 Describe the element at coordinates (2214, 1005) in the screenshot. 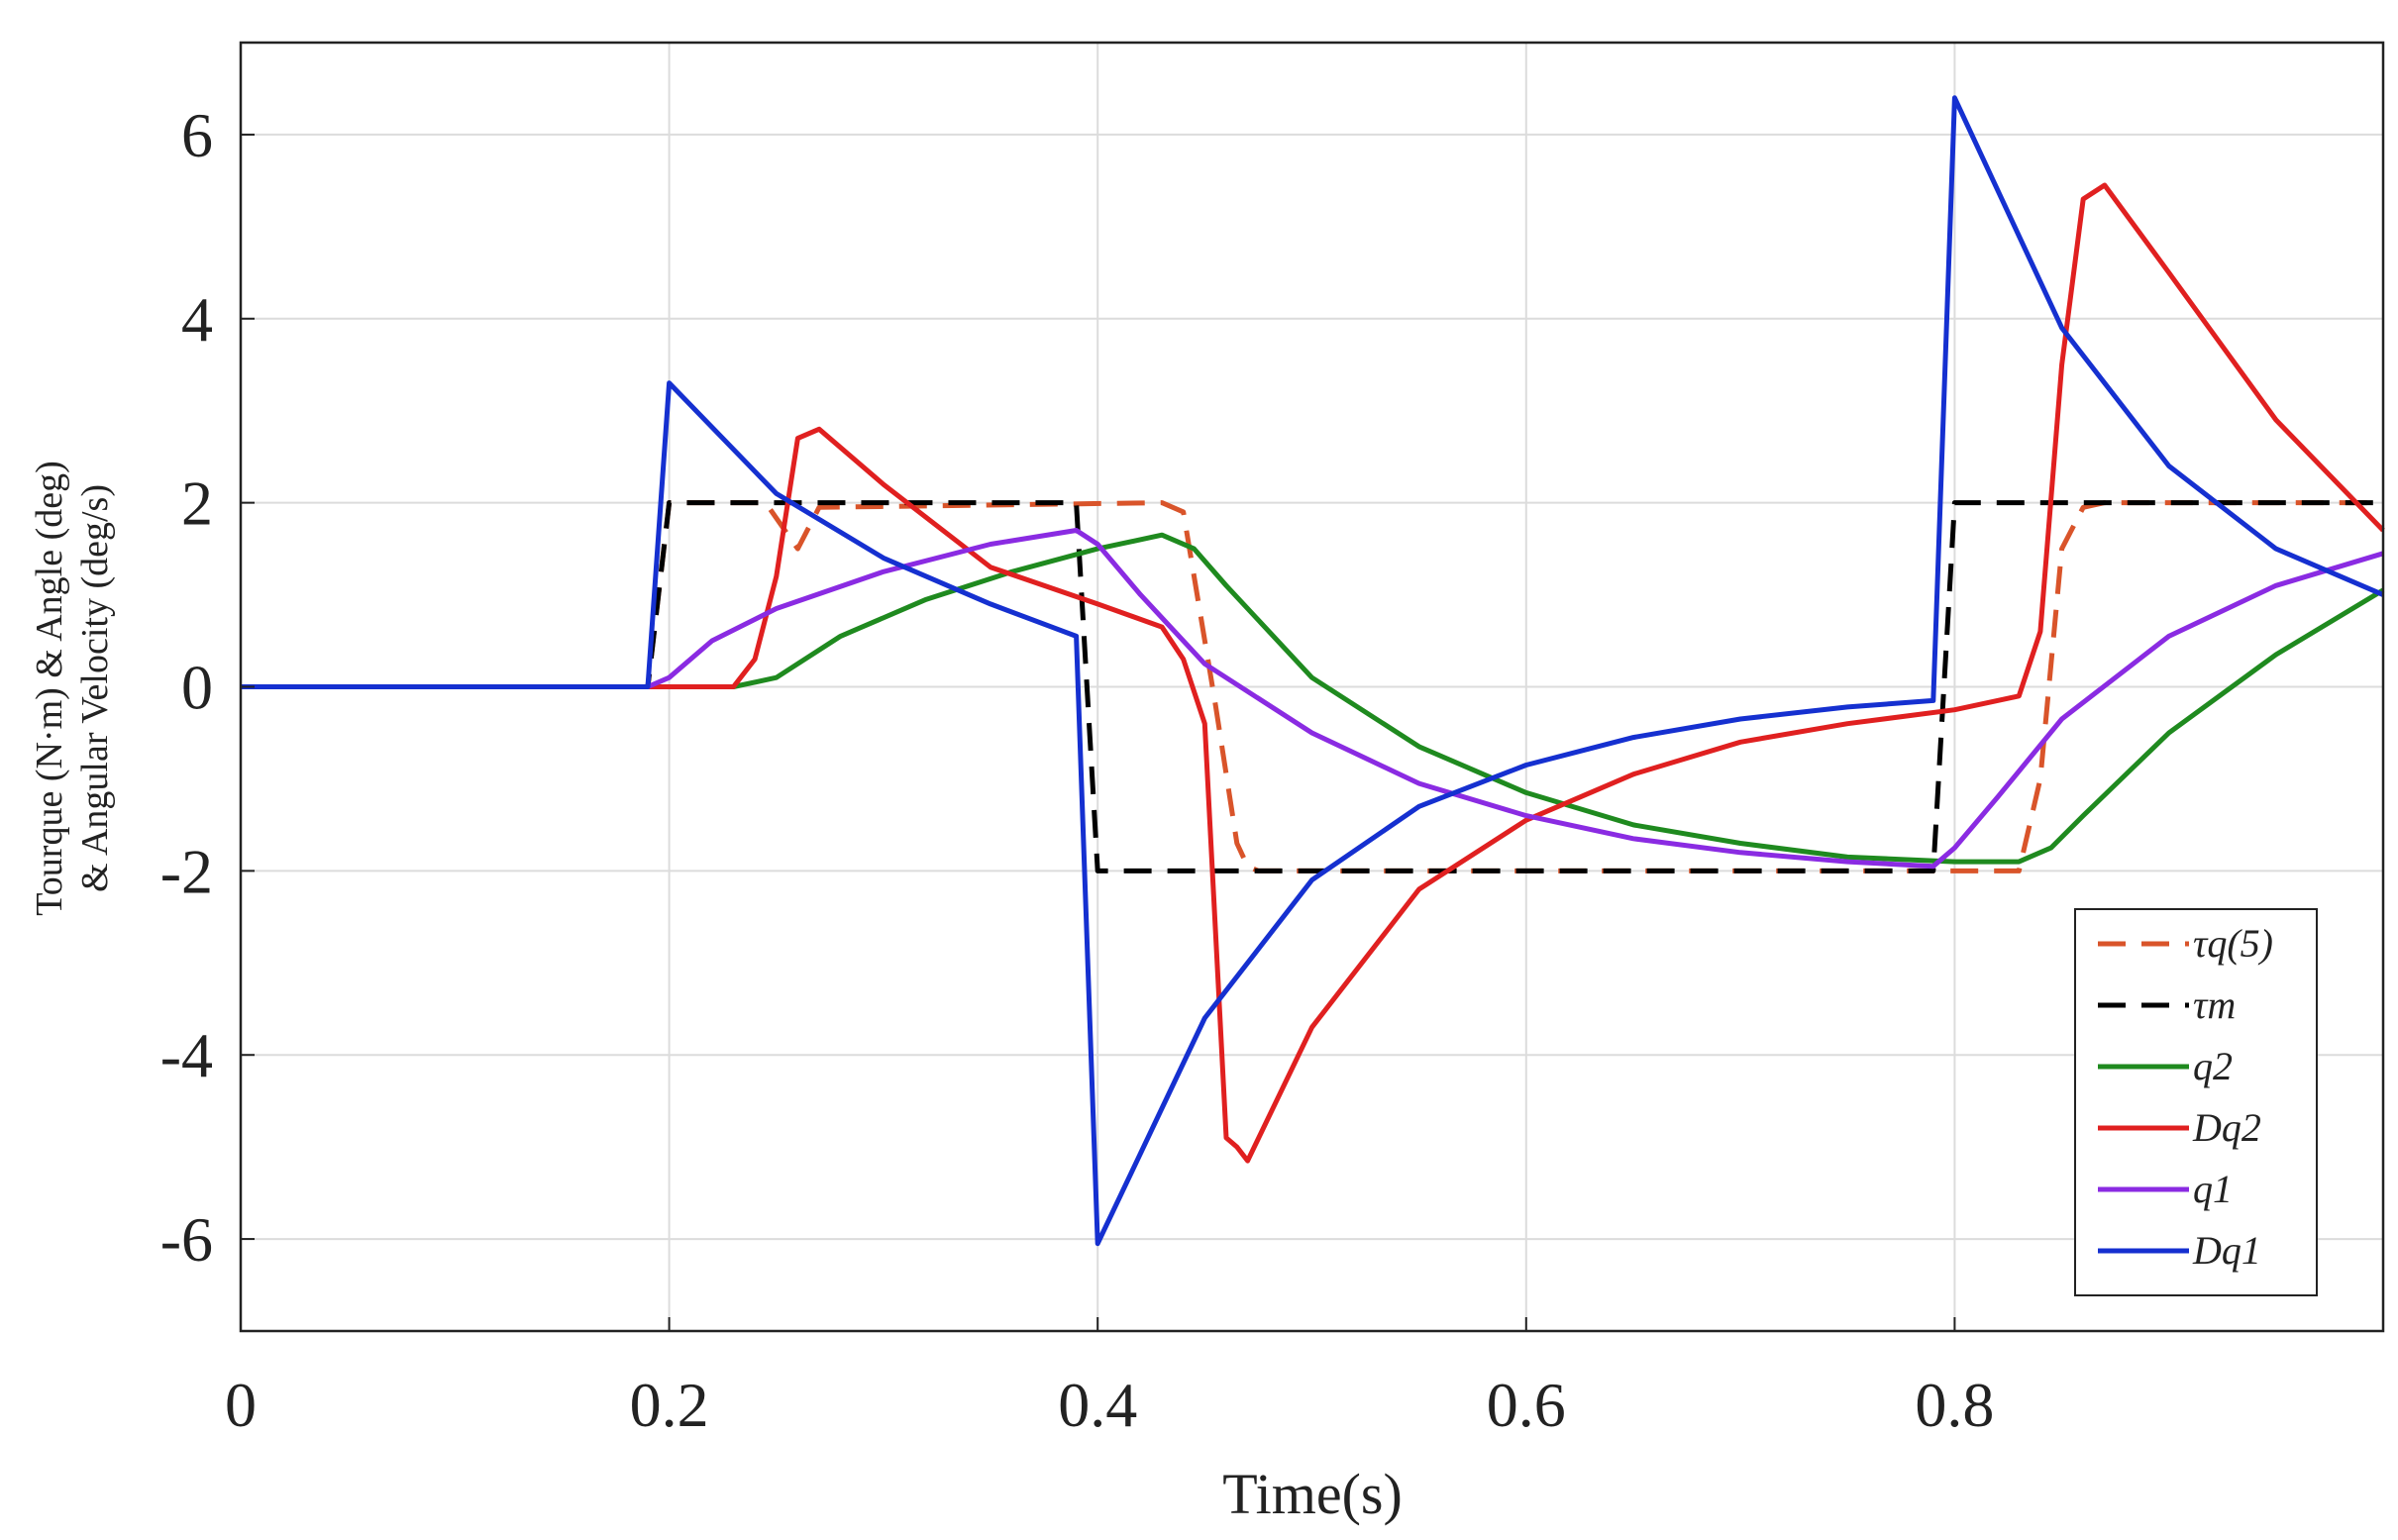

I see `legend-label-m: τm` at that location.